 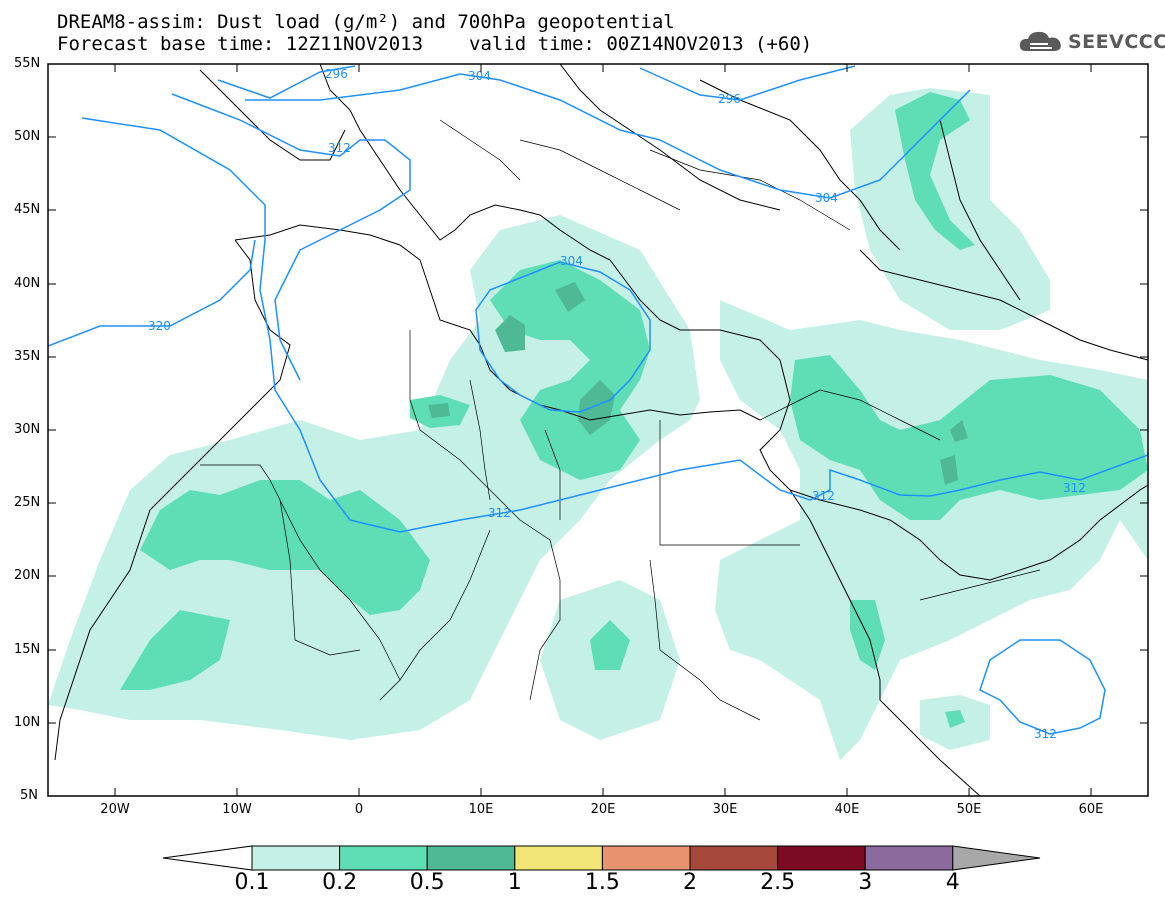 What do you see at coordinates (603, 809) in the screenshot?
I see `lon-label: 20E` at bounding box center [603, 809].